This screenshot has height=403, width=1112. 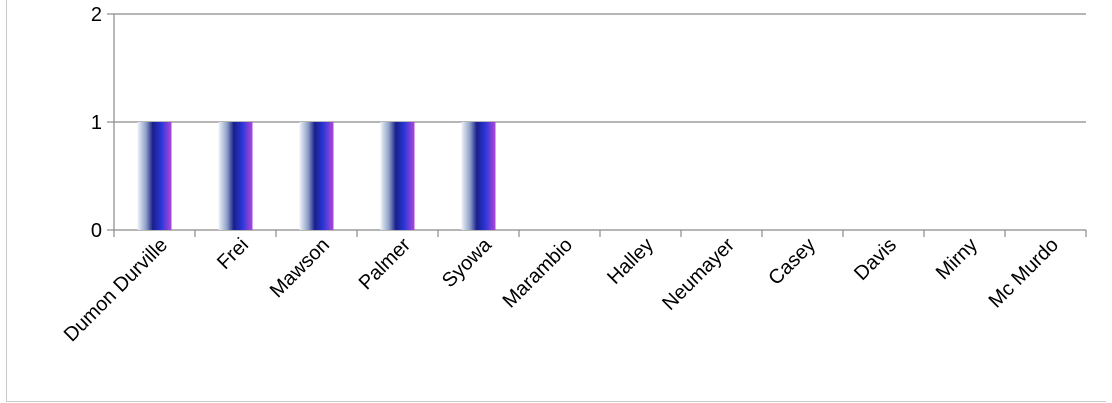 I want to click on y-tick-label: 1, so click(x=96, y=123).